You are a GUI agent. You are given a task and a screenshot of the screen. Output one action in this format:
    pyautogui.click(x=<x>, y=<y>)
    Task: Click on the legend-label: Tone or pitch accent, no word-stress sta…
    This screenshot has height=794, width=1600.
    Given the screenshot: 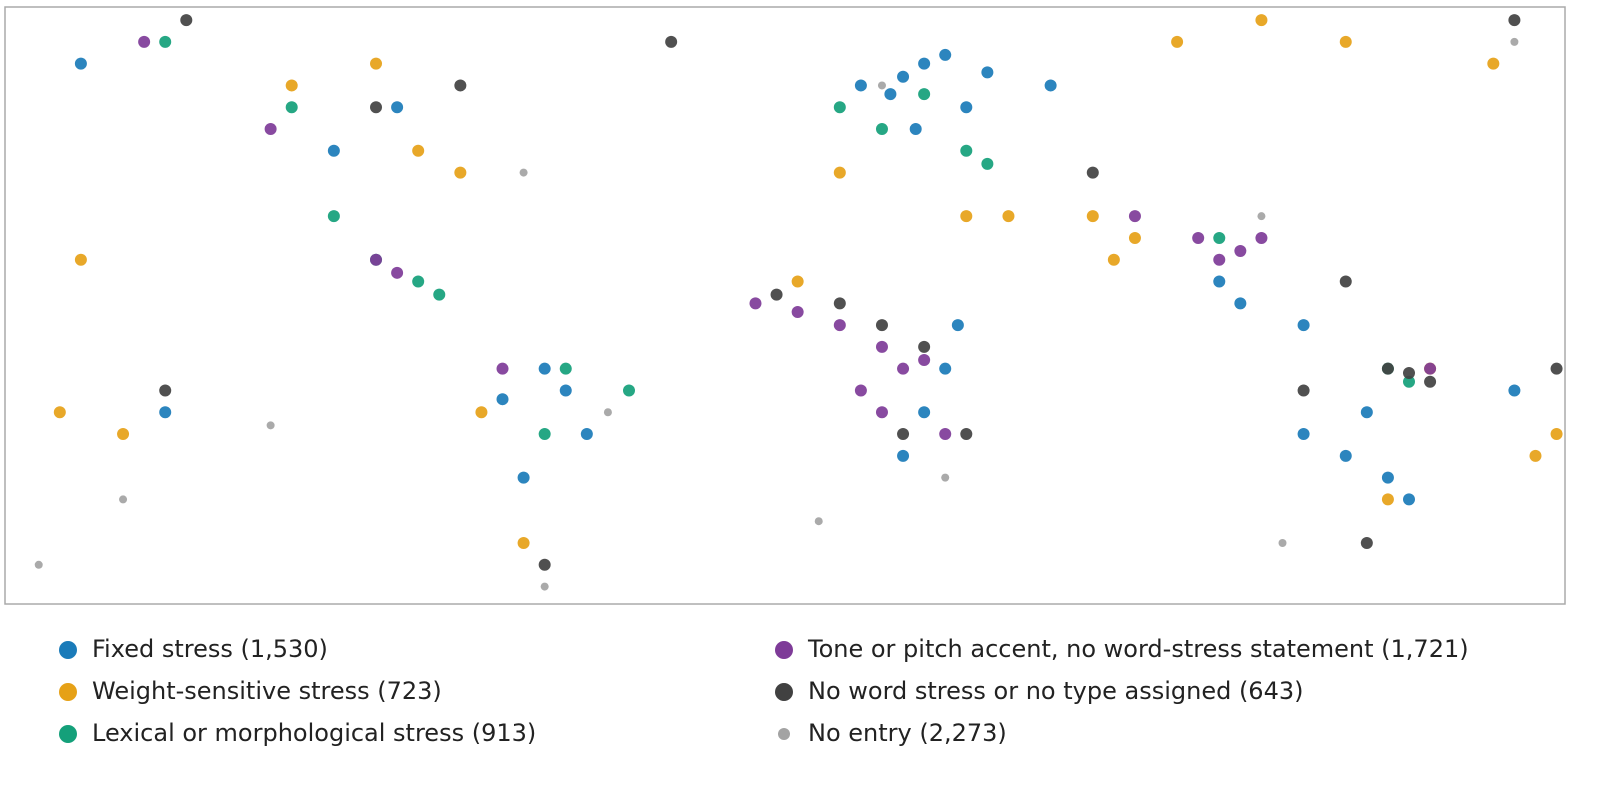 What is the action you would take?
    pyautogui.click(x=1138, y=649)
    